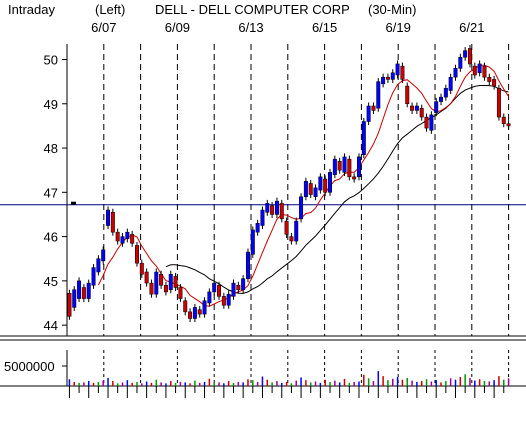 The height and width of the screenshot is (422, 526). Describe the element at coordinates (51, 192) in the screenshot. I see `price-tick-label: 47` at that location.